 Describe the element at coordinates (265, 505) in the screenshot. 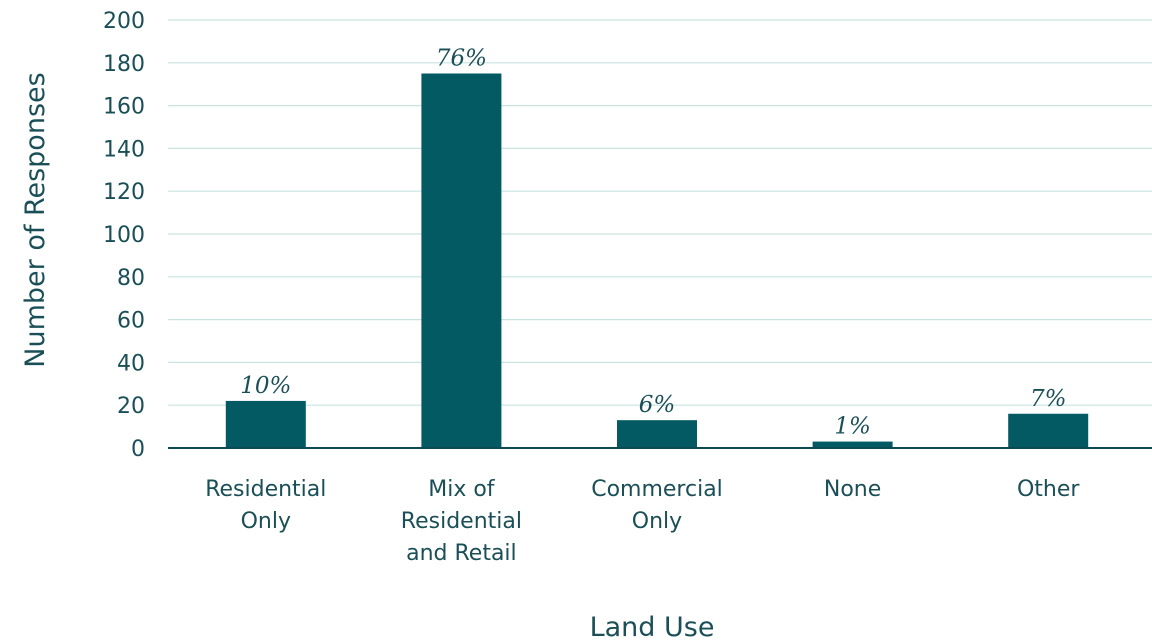

I see `x-category-label: Residential Only` at that location.